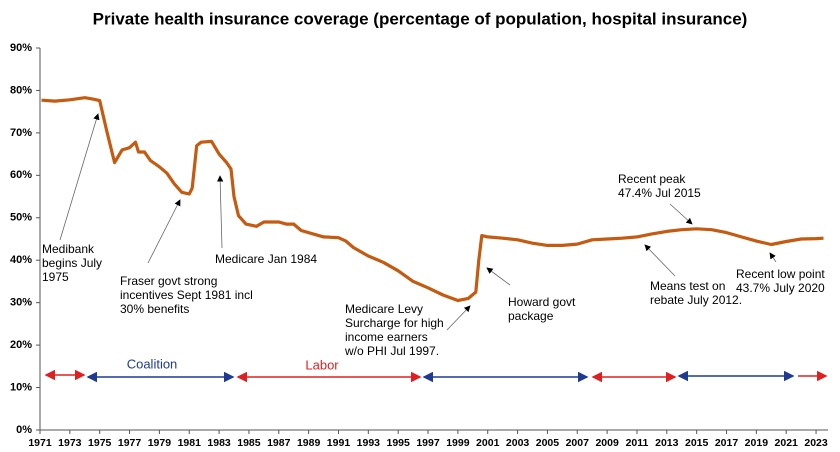  I want to click on annotation: rebate July 2012., so click(696, 300).